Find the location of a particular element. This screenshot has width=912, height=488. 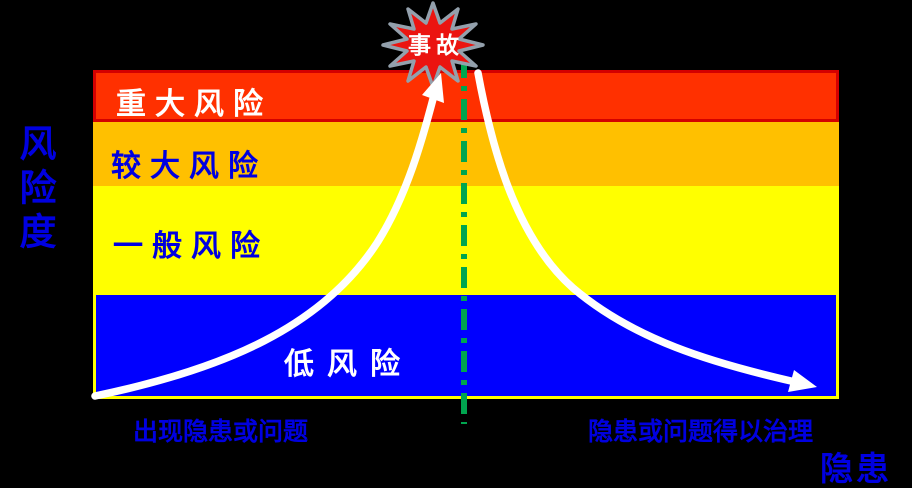

accident-burst-shape is located at coordinates (433, 45).